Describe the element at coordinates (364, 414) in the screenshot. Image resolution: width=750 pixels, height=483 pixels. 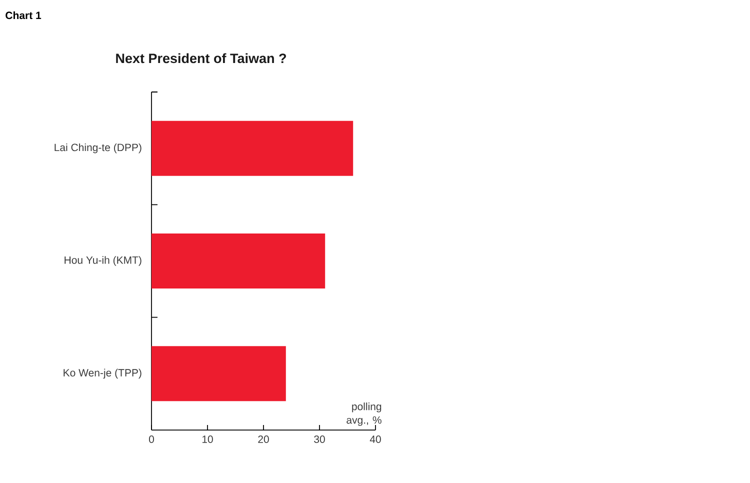
I see `x-axis-title: polling avg., %` at that location.